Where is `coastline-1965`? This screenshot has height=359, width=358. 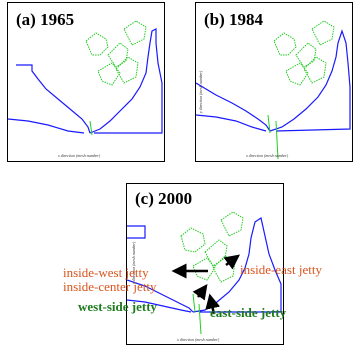
coastline-1965 is located at coordinates (89, 81).